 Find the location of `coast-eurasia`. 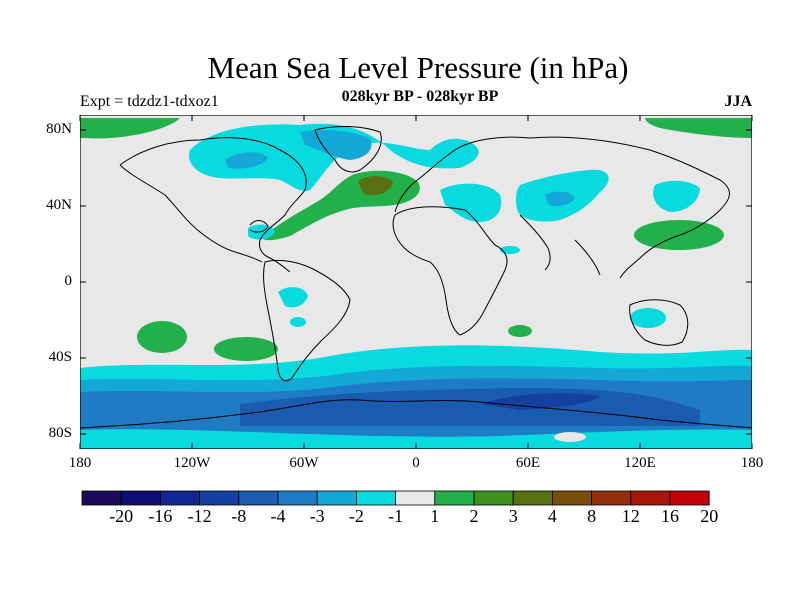

coast-eurasia is located at coordinates (562, 207).